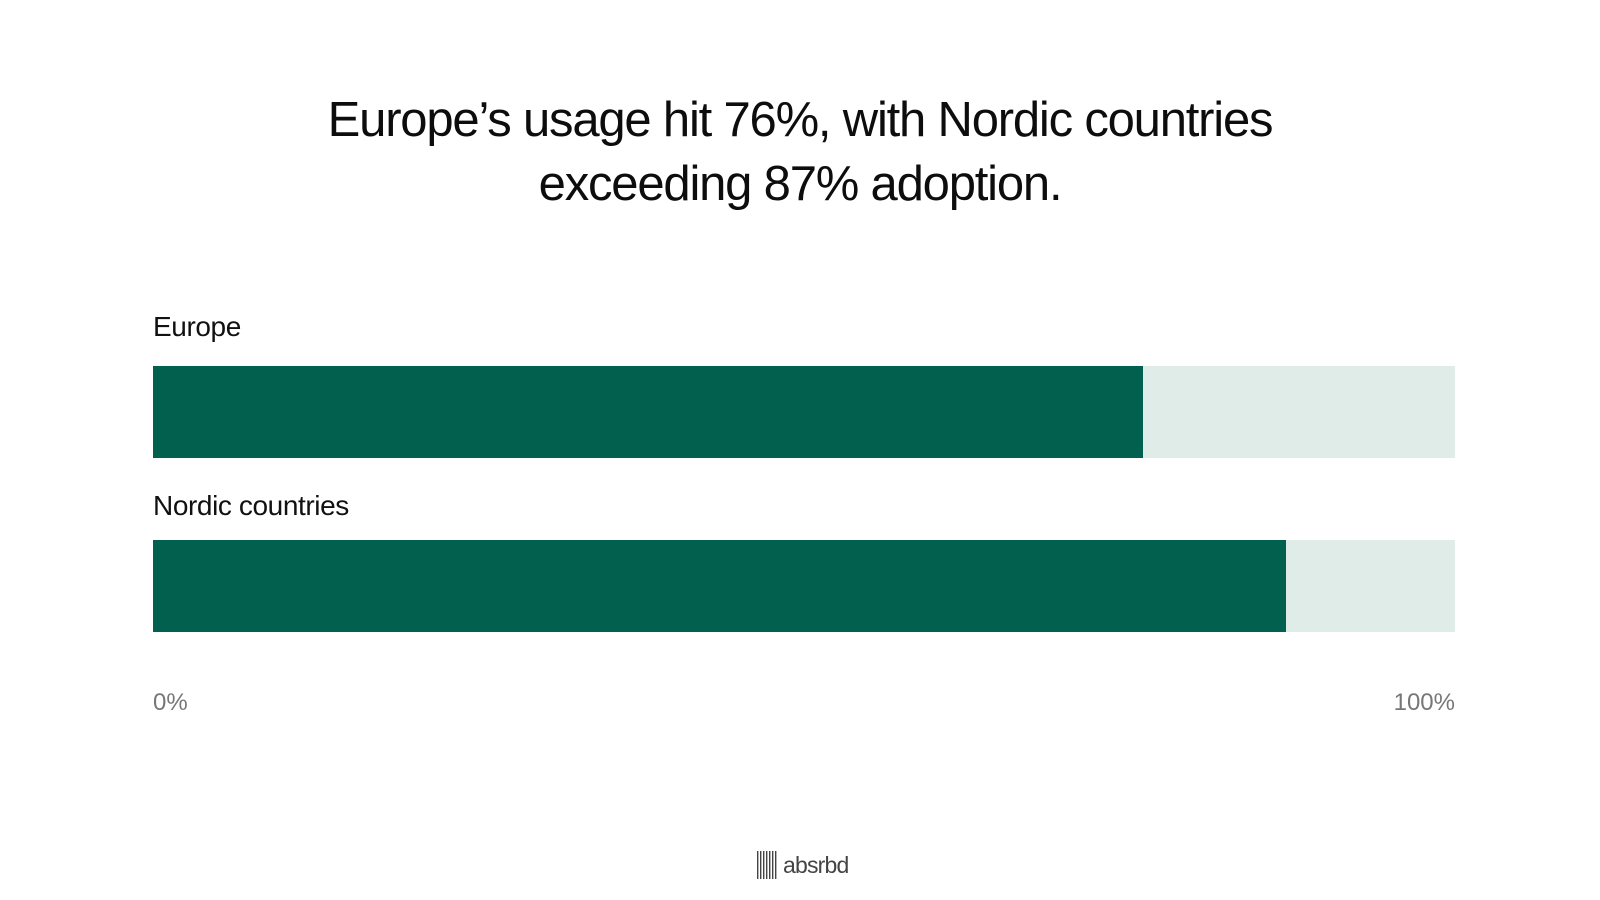 Image resolution: width=1600 pixels, height=900 pixels. What do you see at coordinates (719, 586) in the screenshot?
I see `bar-nordic-countries` at bounding box center [719, 586].